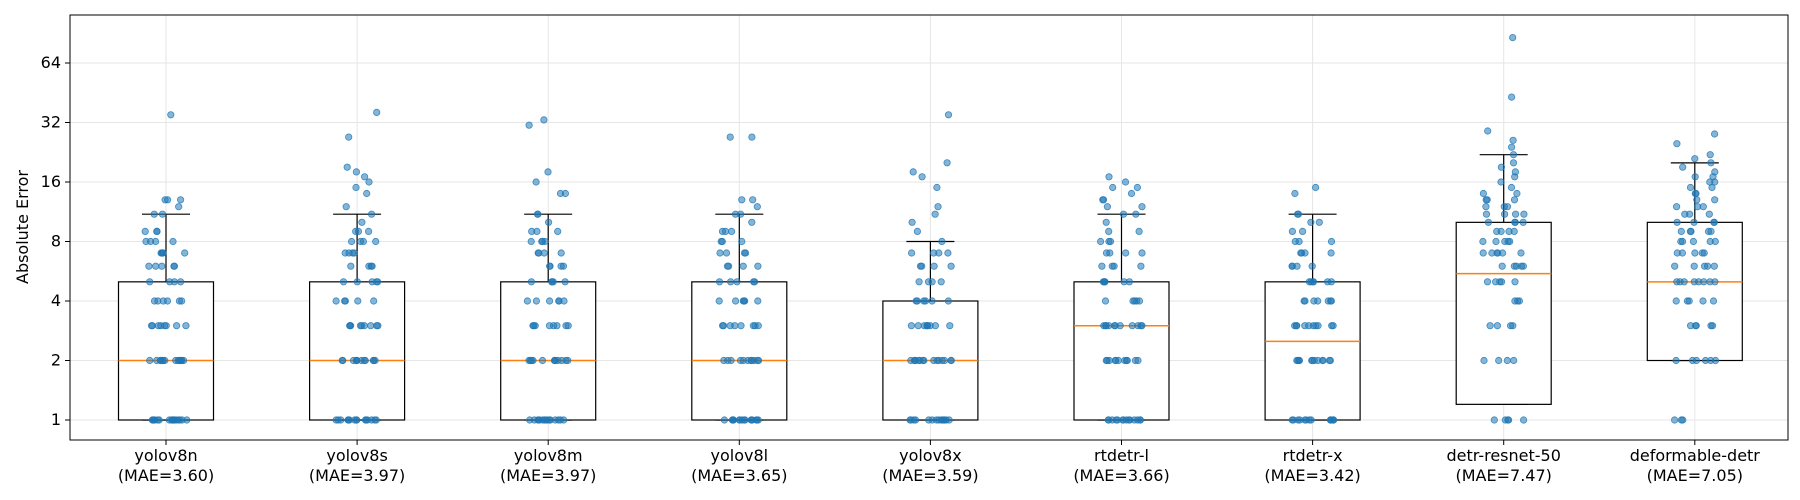 The width and height of the screenshot is (1800, 500). What do you see at coordinates (1695, 455) in the screenshot?
I see `category-name-label: deformable-detr` at bounding box center [1695, 455].